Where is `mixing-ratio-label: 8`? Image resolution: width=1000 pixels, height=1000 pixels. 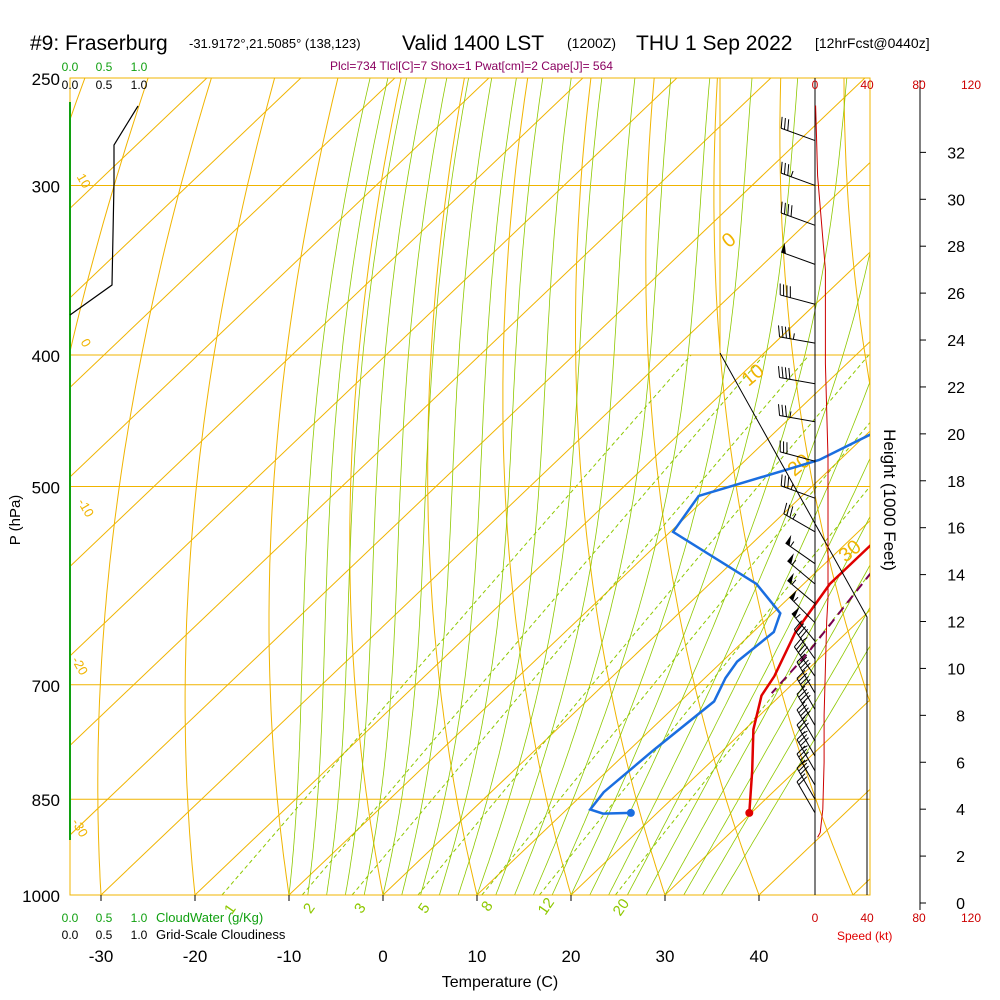
mixing-ratio-label: 8 is located at coordinates (487, 906).